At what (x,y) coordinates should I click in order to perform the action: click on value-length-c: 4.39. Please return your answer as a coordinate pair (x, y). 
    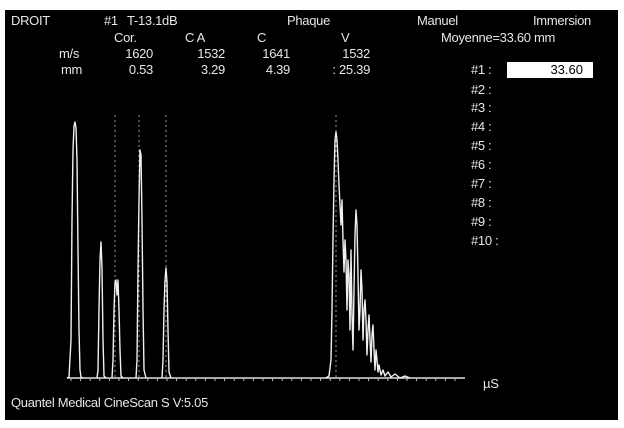
    Looking at the image, I should click on (277, 69).